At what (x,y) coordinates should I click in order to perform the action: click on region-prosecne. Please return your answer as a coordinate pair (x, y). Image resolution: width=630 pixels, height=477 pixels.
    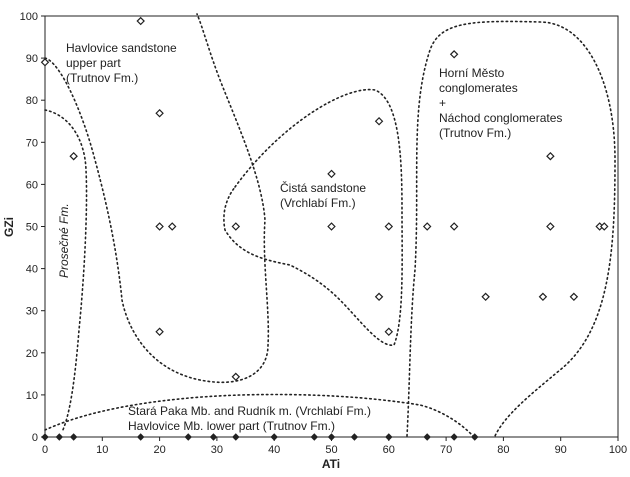
    Looking at the image, I should click on (66, 271).